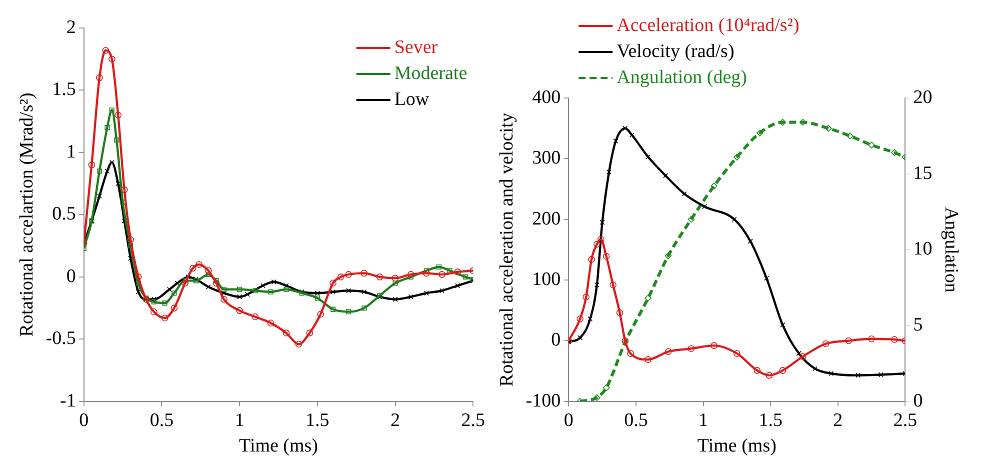 Image resolution: width=988 pixels, height=466 pixels. I want to click on legend-label: Moderate, so click(431, 73).